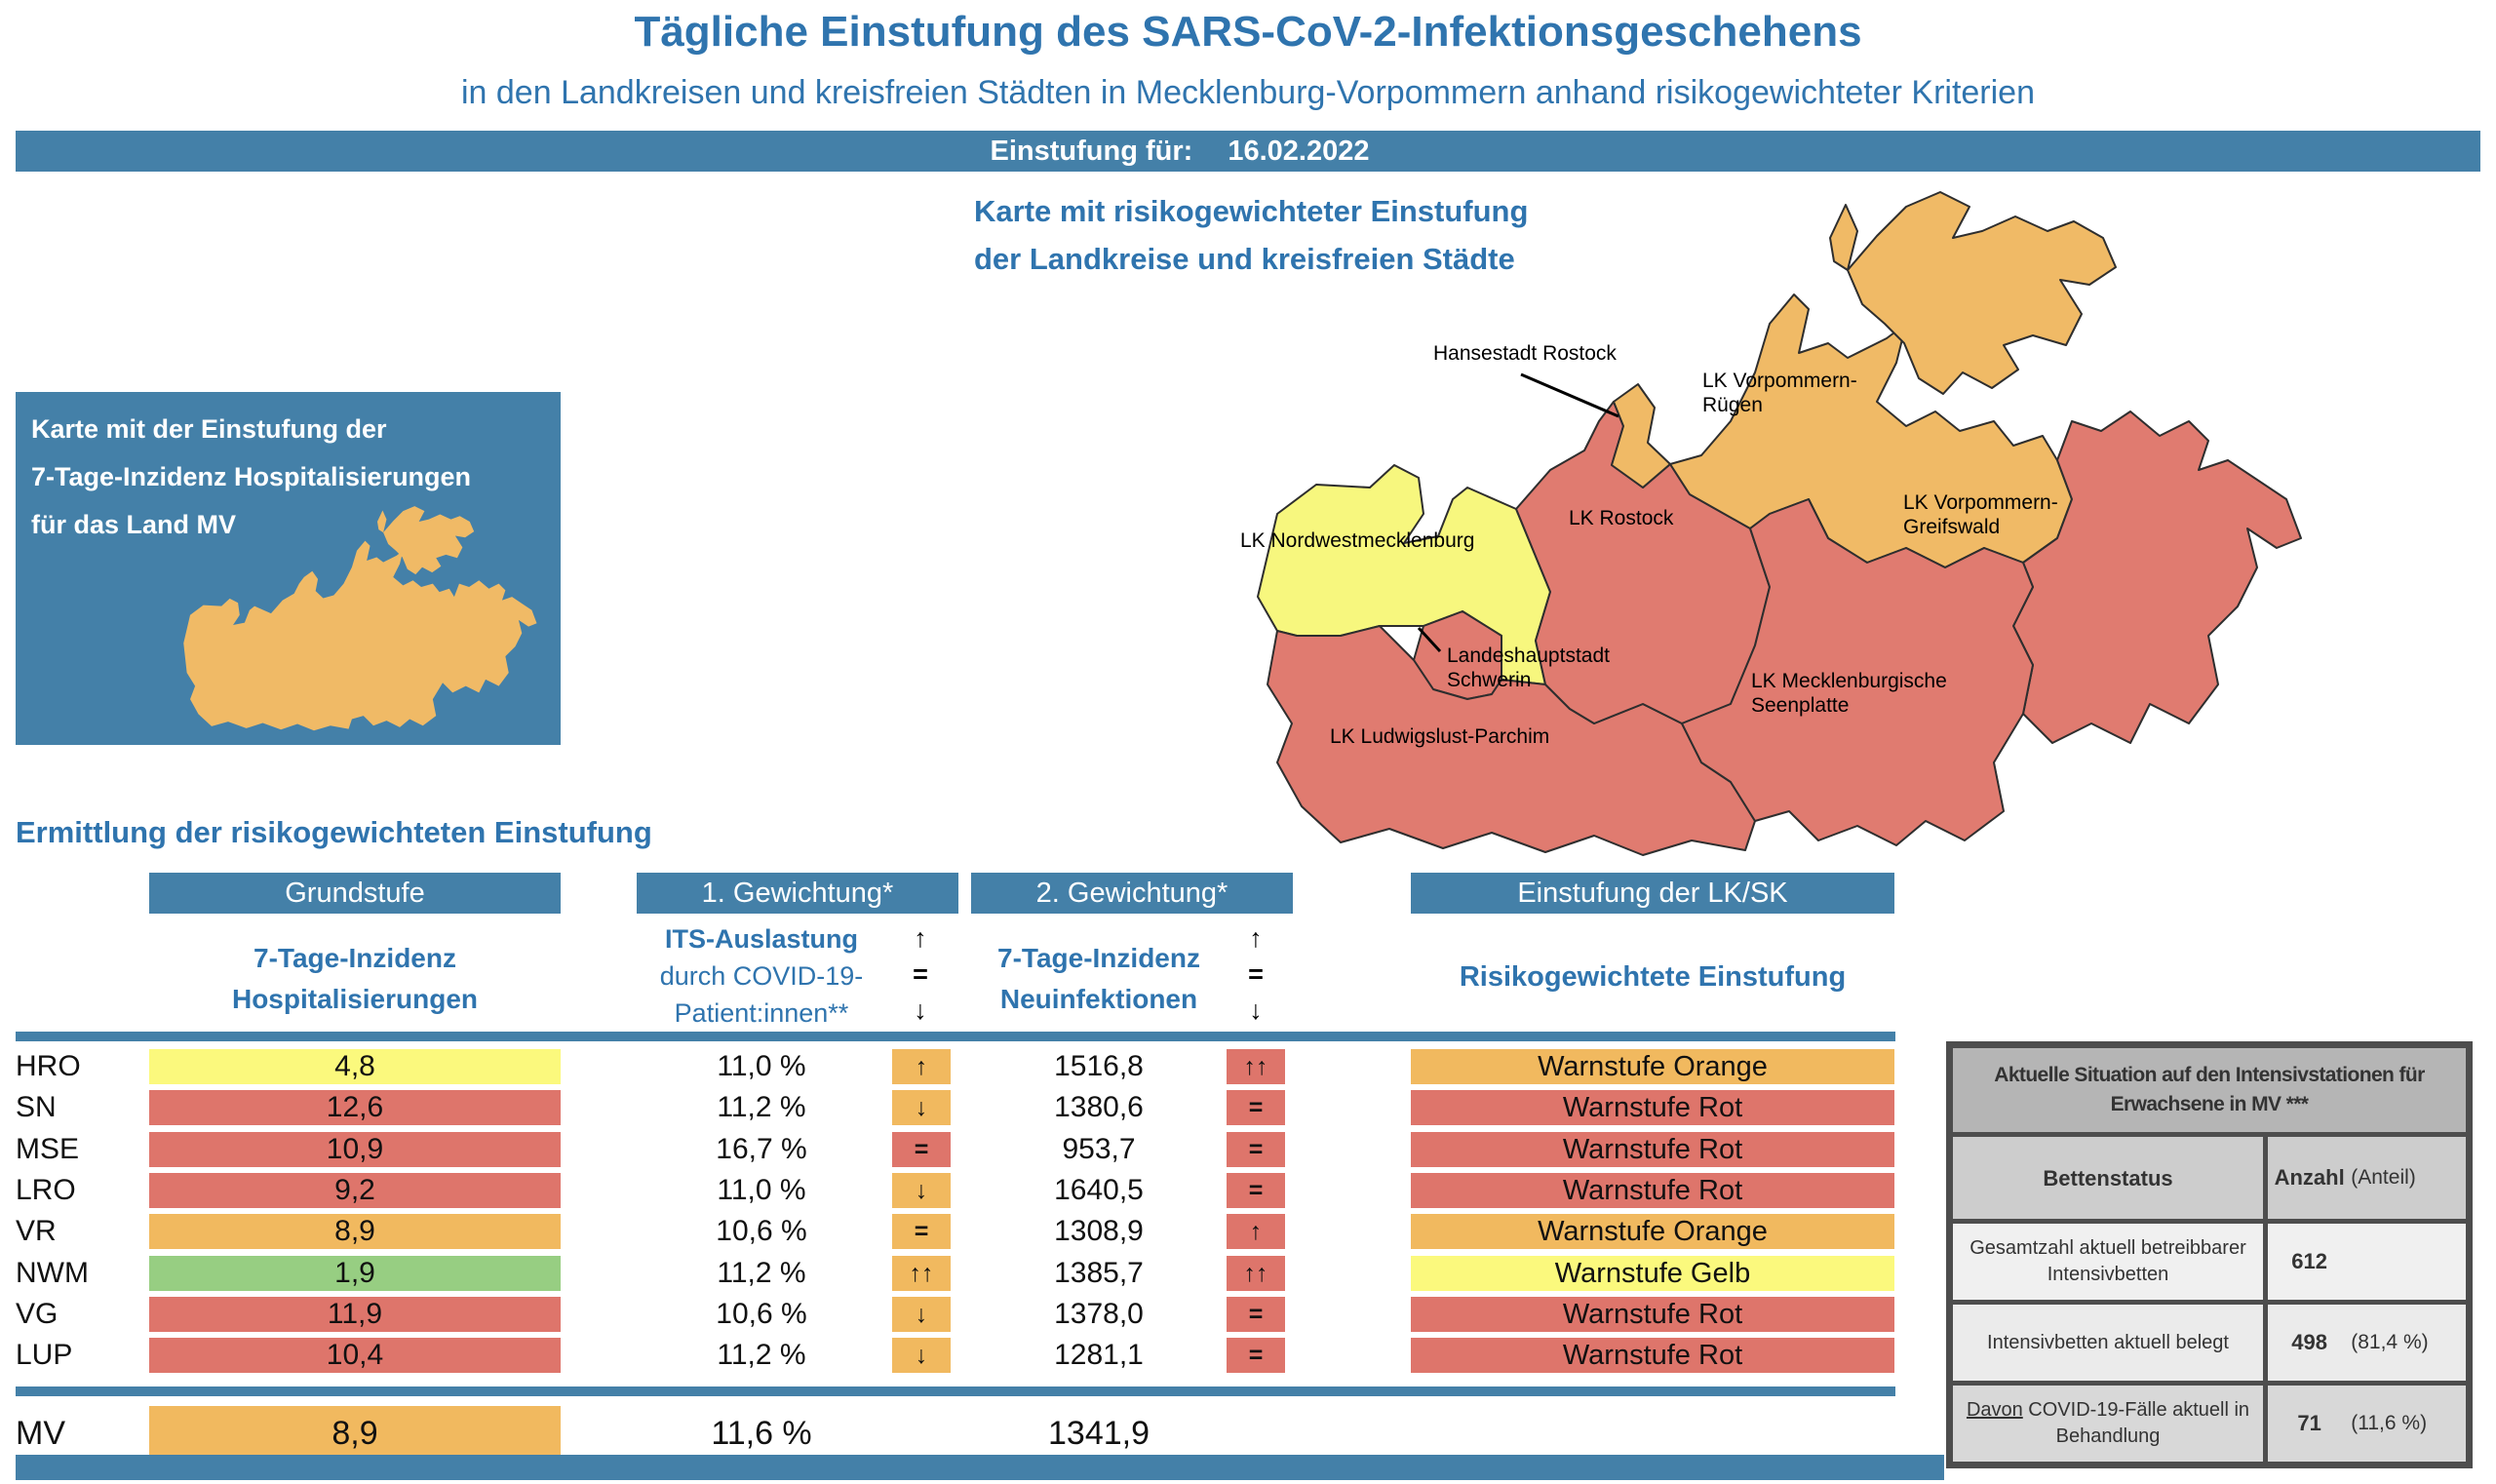  What do you see at coordinates (355, 893) in the screenshot?
I see `col-header-grundstufe: Grundstufe` at bounding box center [355, 893].